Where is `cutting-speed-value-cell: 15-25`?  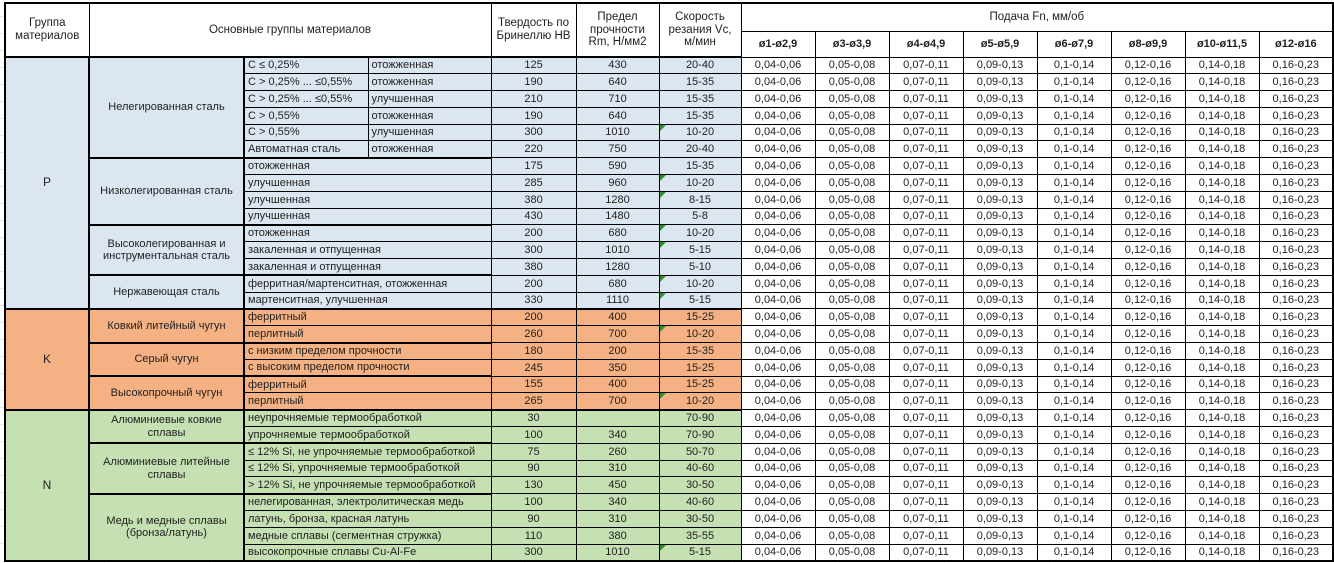
cutting-speed-value-cell: 15-25 is located at coordinates (700, 367).